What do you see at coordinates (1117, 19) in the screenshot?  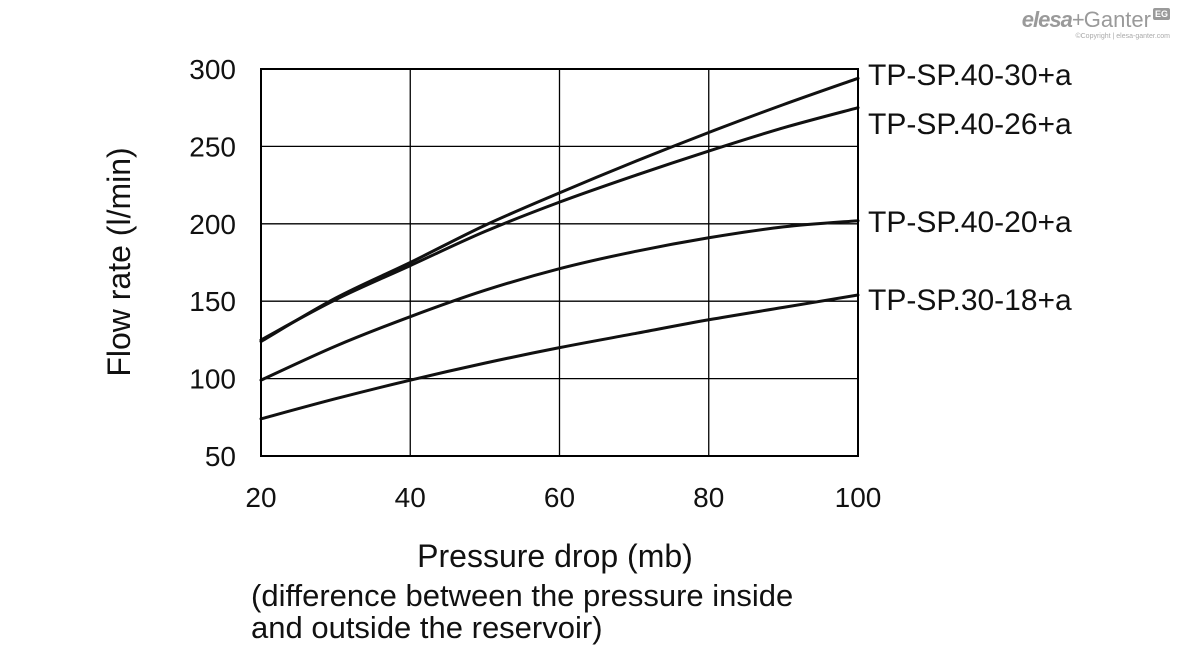 I see `logo-brand-right: Ganter` at bounding box center [1117, 19].